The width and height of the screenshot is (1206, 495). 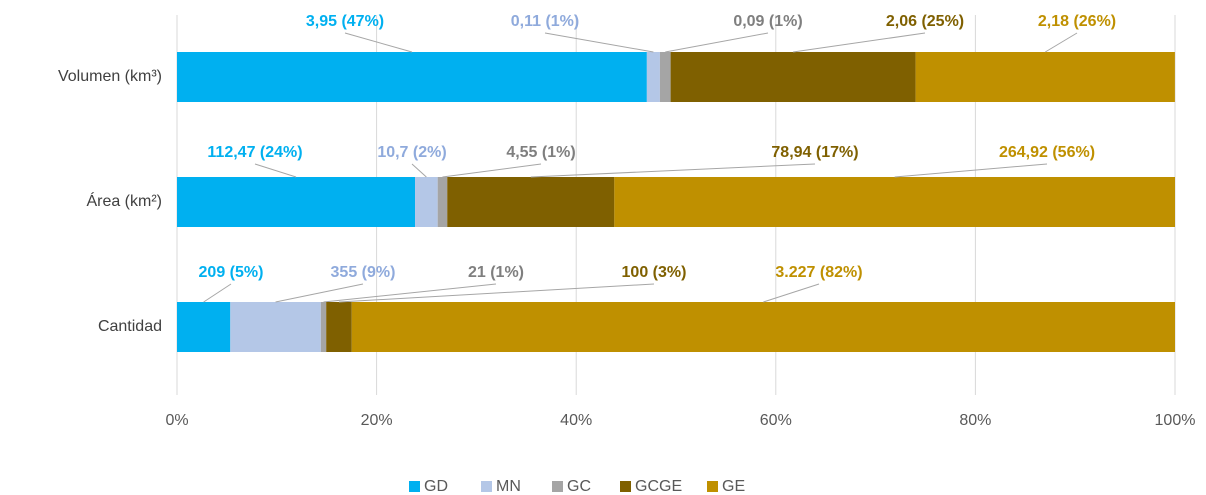 I want to click on data-label: 2,06 (25%), so click(x=925, y=21).